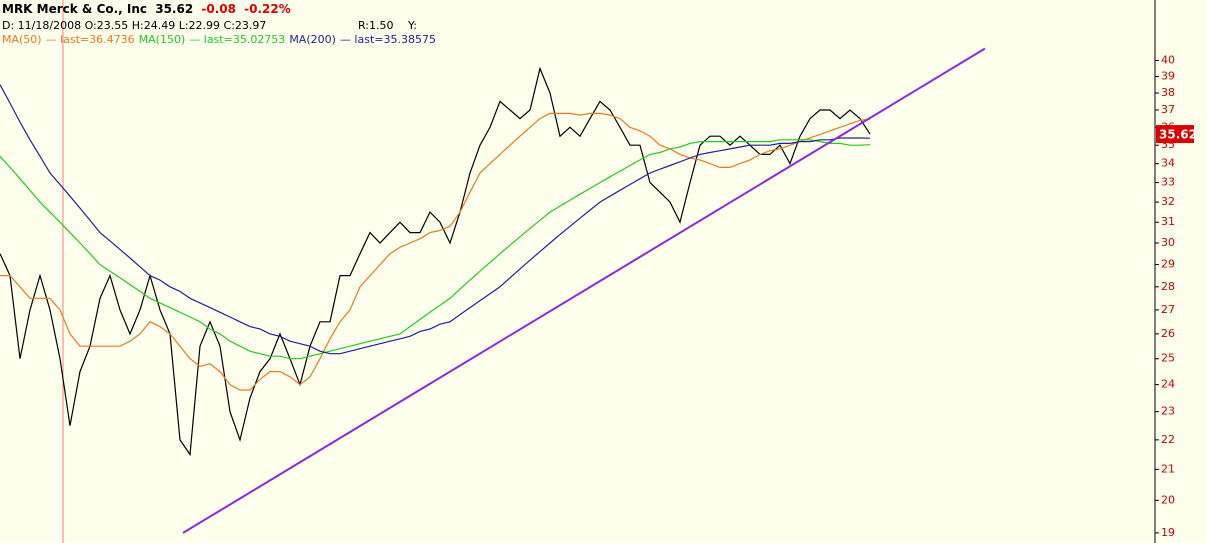 The image size is (1207, 543). Describe the element at coordinates (174, 9) in the screenshot. I see `last-price: 35.62` at that location.